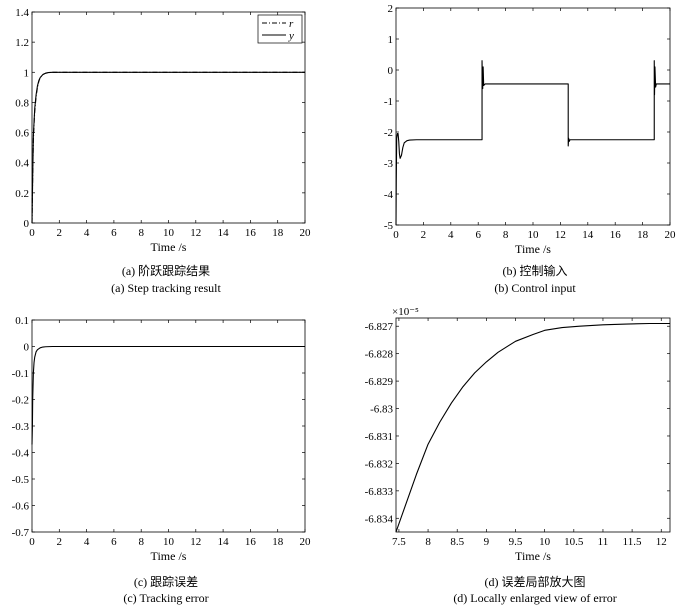 The width and height of the screenshot is (683, 608). I want to click on y-tick-label: -6.83, so click(381, 410).